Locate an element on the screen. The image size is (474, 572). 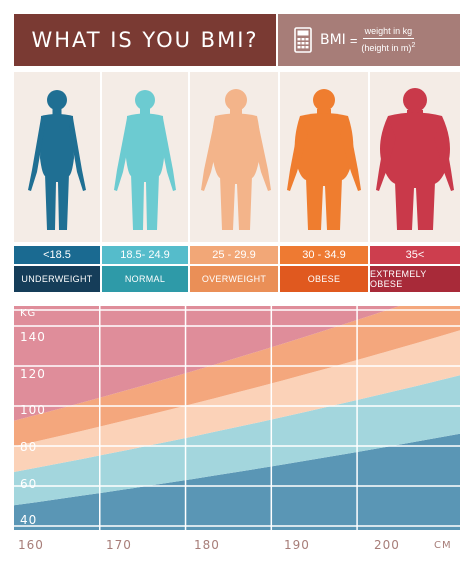
page-title: WHAT IS YOU BMI? is located at coordinates (145, 40).